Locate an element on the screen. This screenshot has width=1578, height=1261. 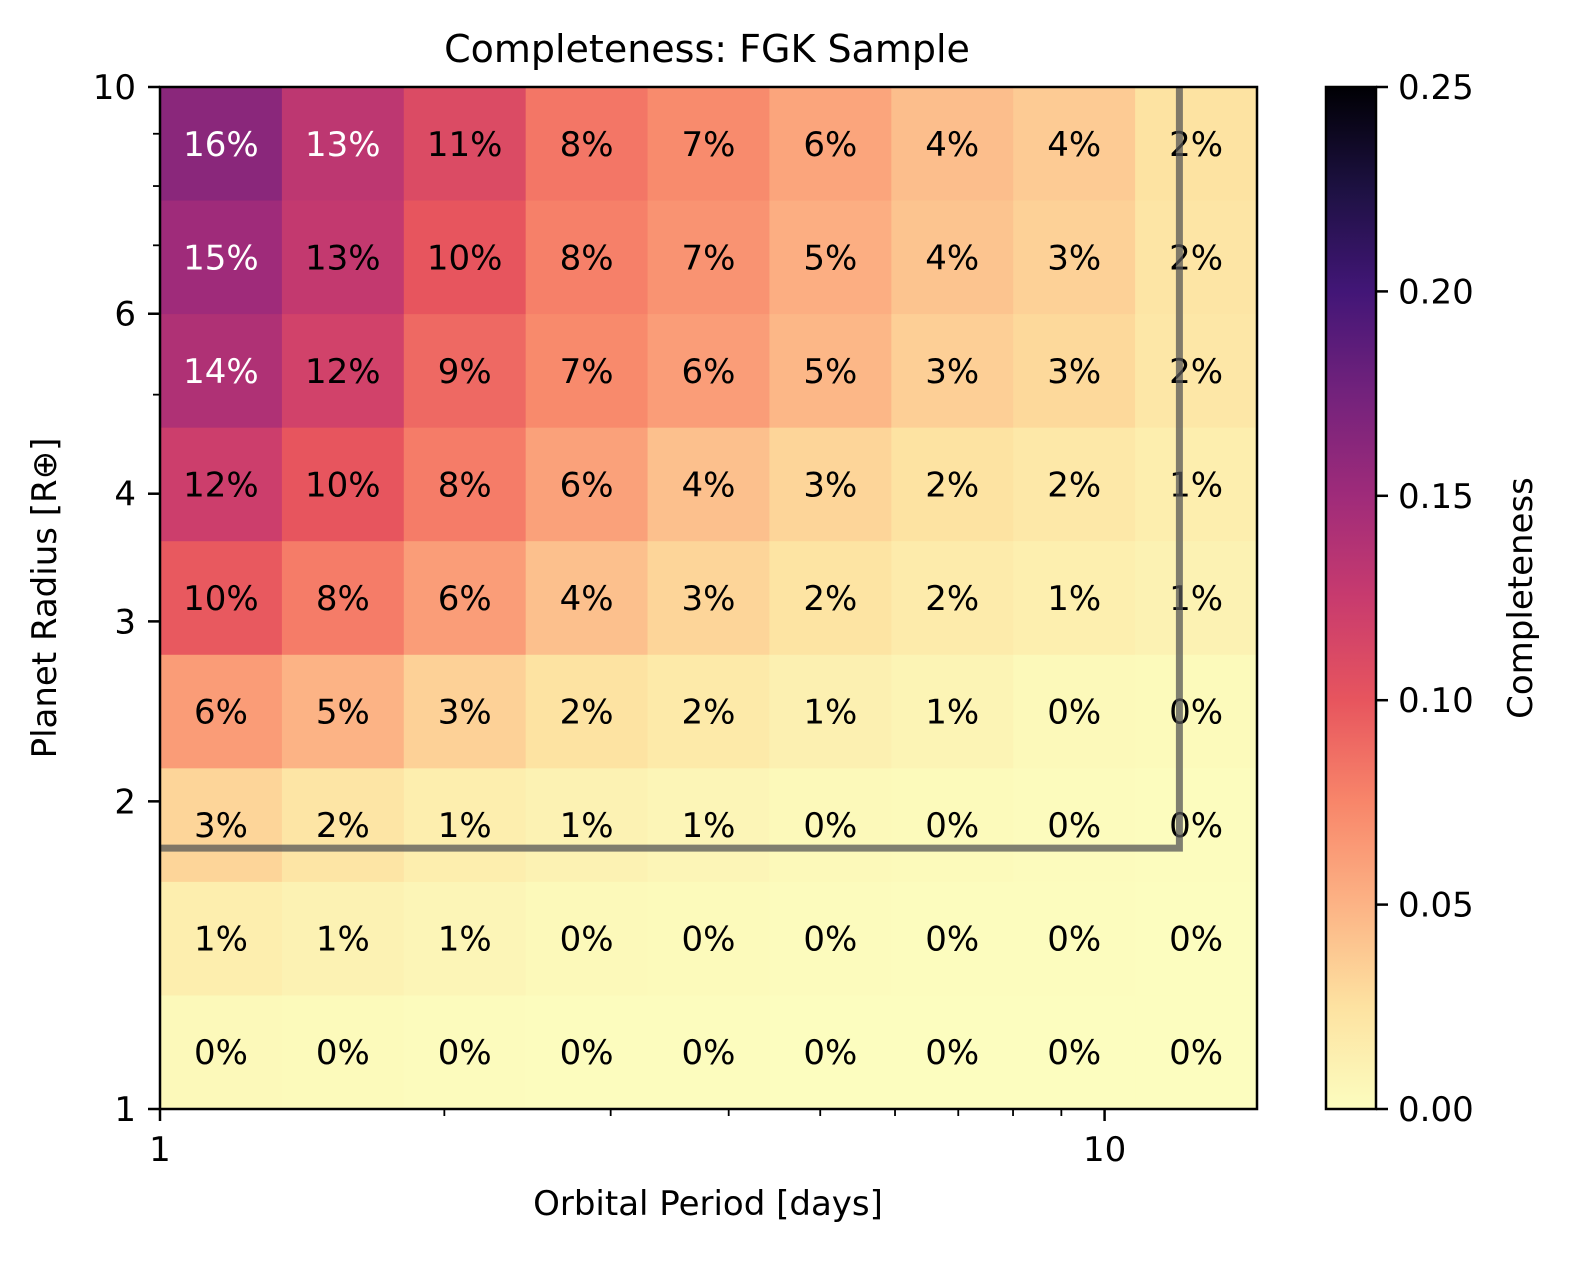
colorbar-tick-label: 0.00 is located at coordinates (1436, 1110).